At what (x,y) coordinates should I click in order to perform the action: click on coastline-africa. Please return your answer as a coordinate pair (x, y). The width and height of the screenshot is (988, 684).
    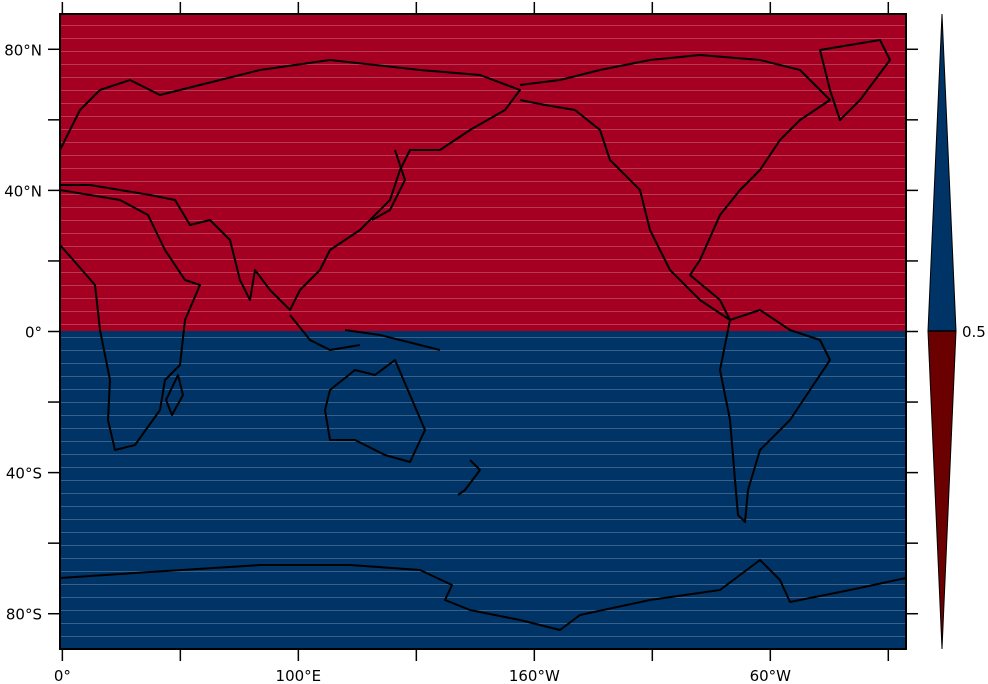
    Looking at the image, I should click on (130, 320).